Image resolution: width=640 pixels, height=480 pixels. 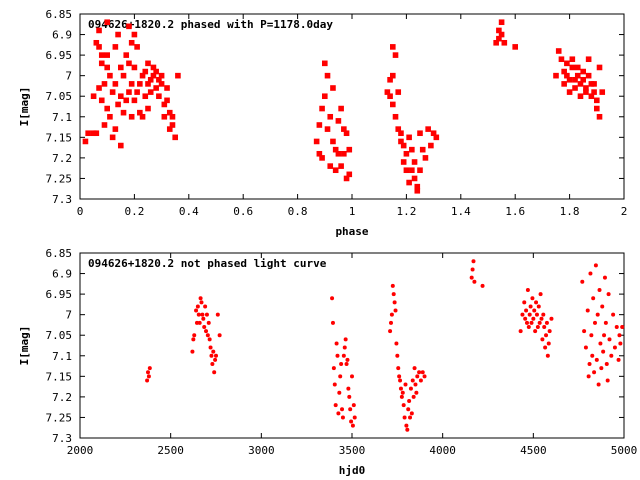 What do you see at coordinates (80, 211) in the screenshot?
I see `x-tick-label: 0` at bounding box center [80, 211].